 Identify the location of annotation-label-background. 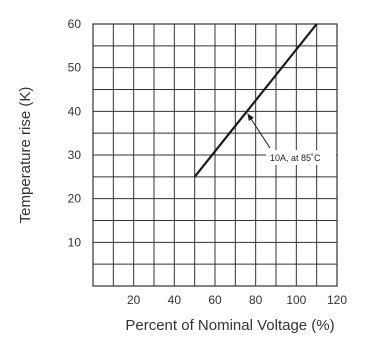
(301, 157).